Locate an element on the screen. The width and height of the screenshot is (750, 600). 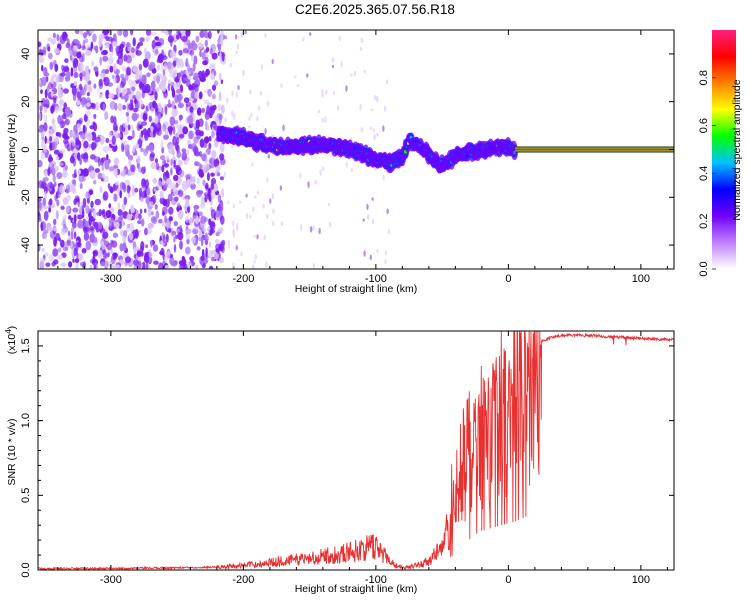
spectrogram-x-tick-label: -300 is located at coordinates (111, 279).